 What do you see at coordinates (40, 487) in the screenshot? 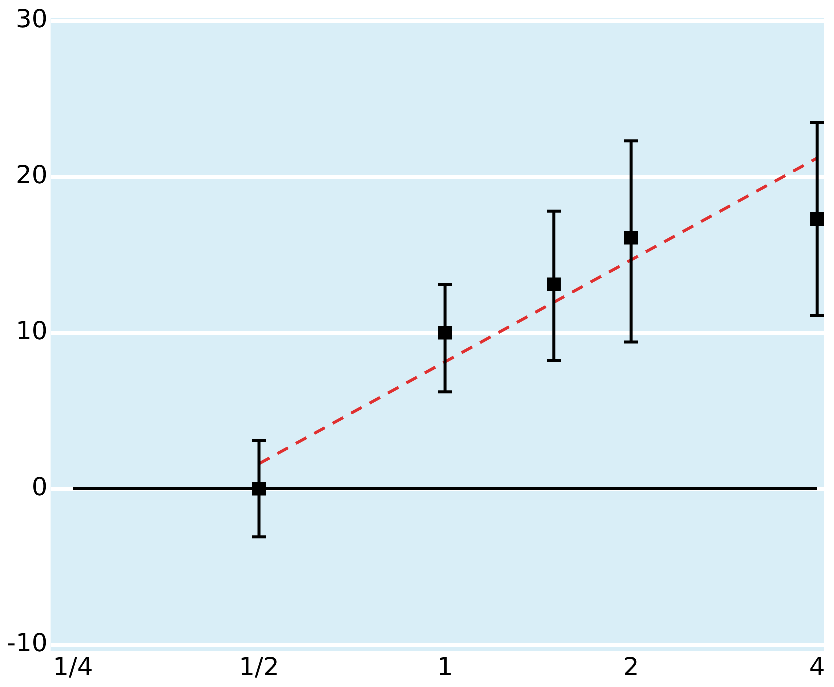
I see `y-tick-label: 0` at bounding box center [40, 487].